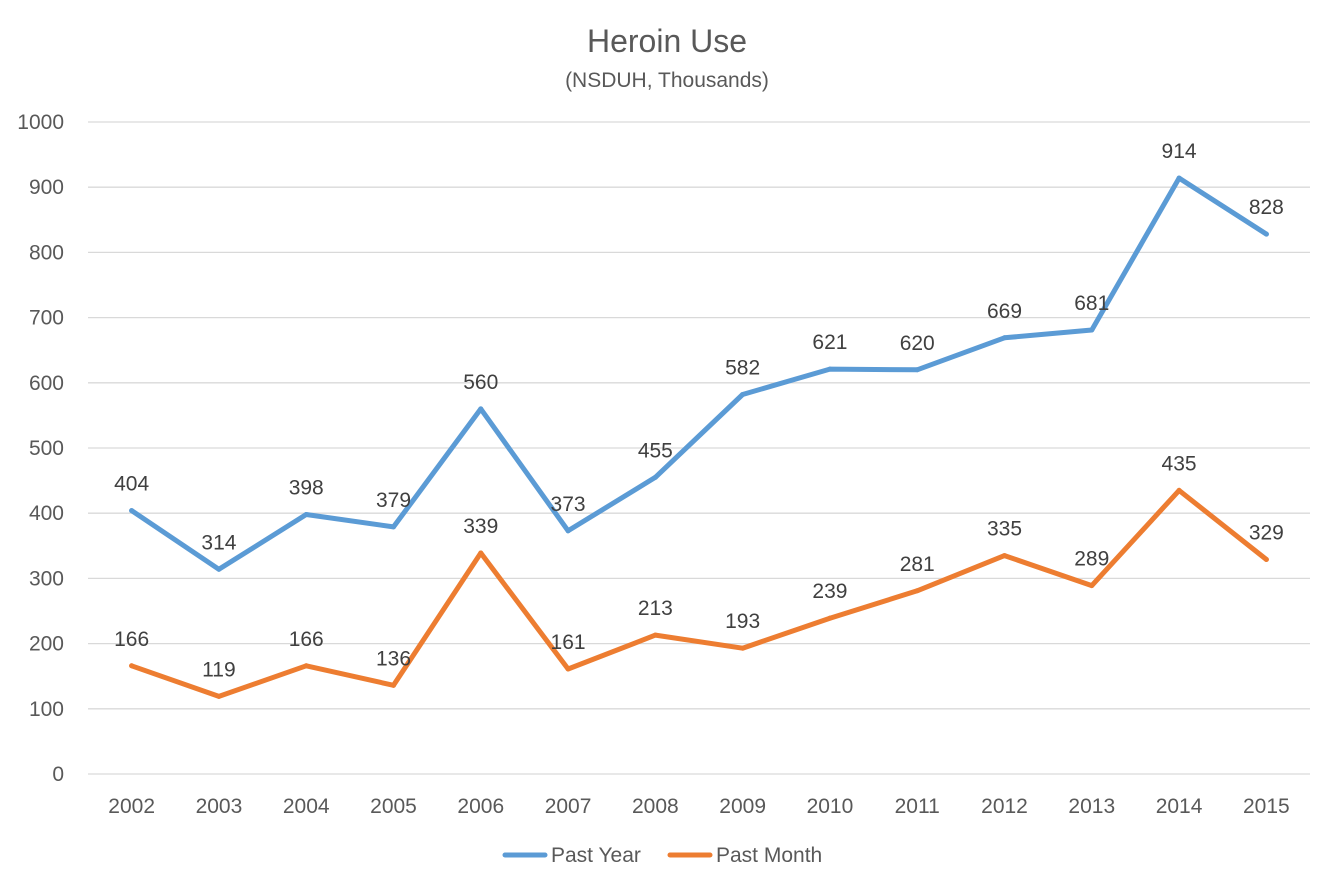 The image size is (1334, 889). Describe the element at coordinates (131, 484) in the screenshot. I see `data-label: 404` at that location.